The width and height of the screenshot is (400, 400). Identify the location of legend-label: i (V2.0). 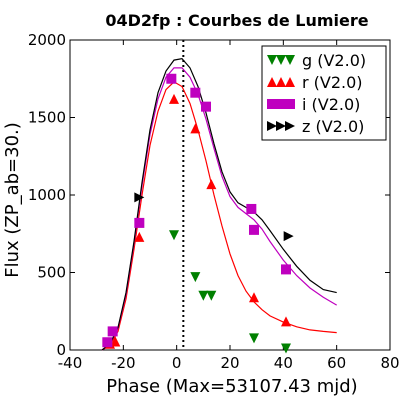
(331, 104).